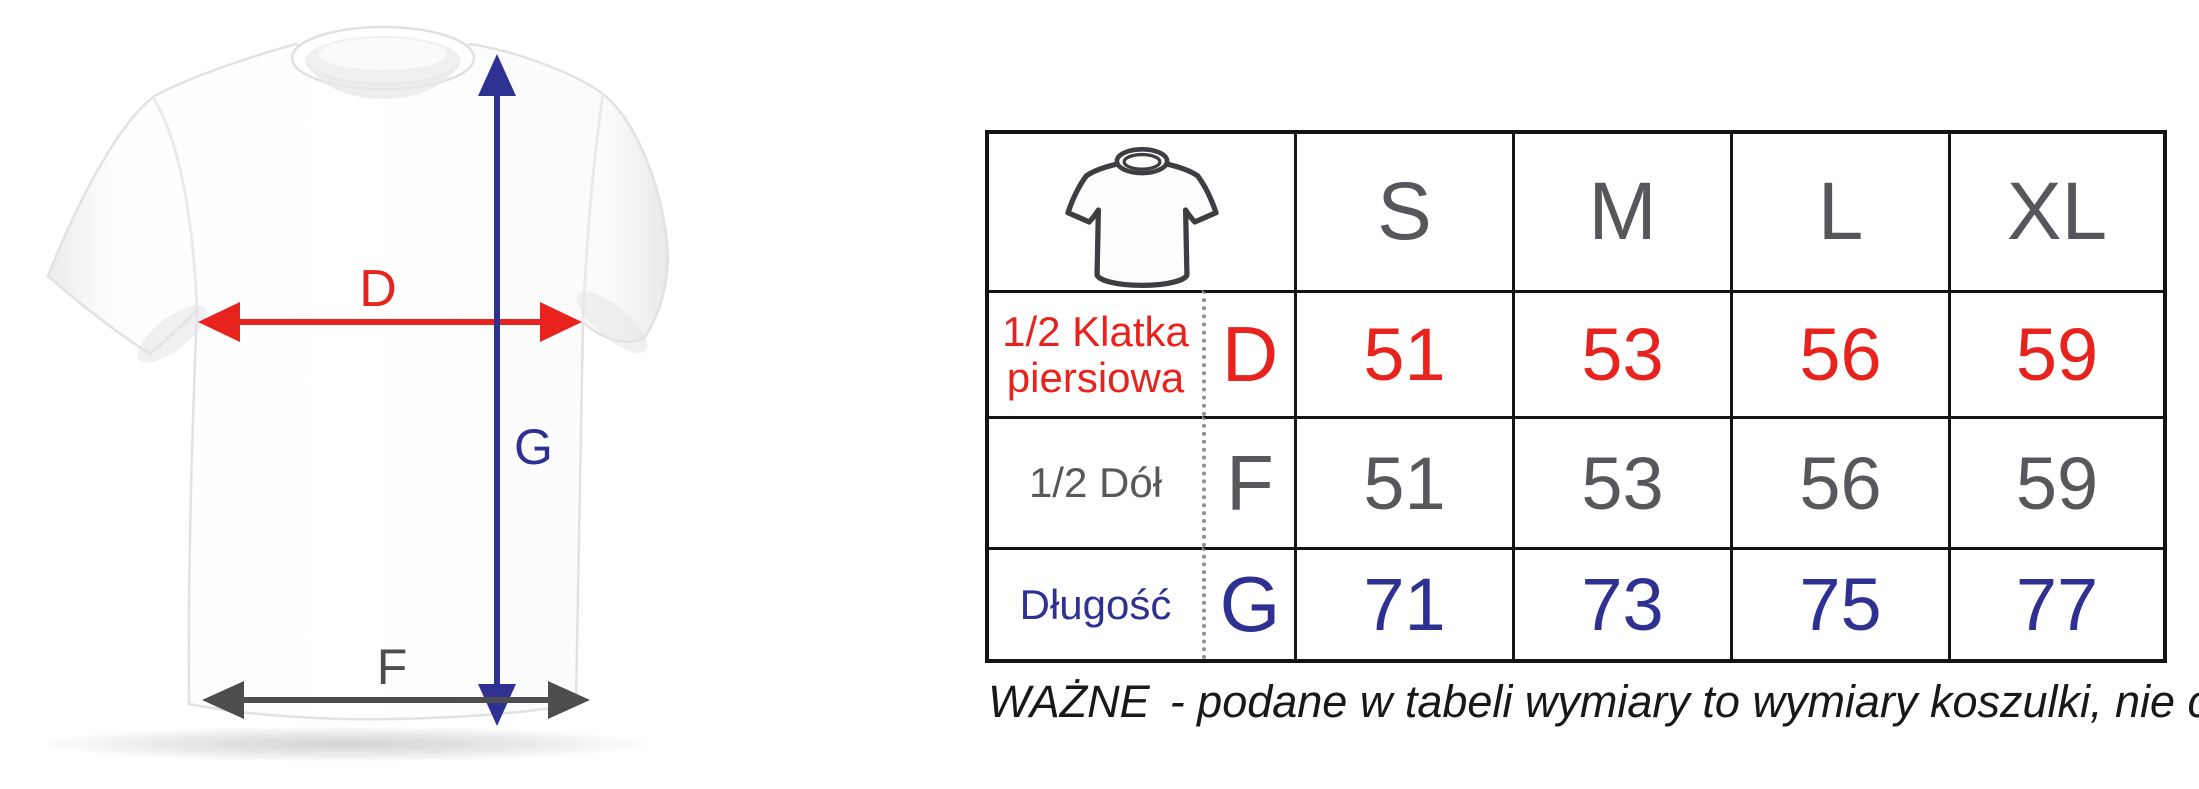 The width and height of the screenshot is (2199, 789). Describe the element at coordinates (2055, 353) in the screenshot. I see `value-chest-xl: 59` at that location.